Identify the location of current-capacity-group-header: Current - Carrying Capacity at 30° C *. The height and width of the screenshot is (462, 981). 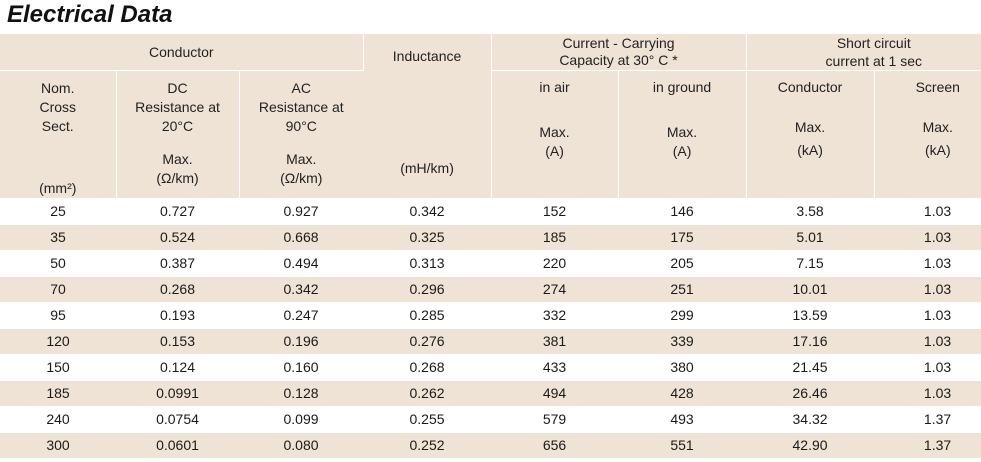
(619, 52).